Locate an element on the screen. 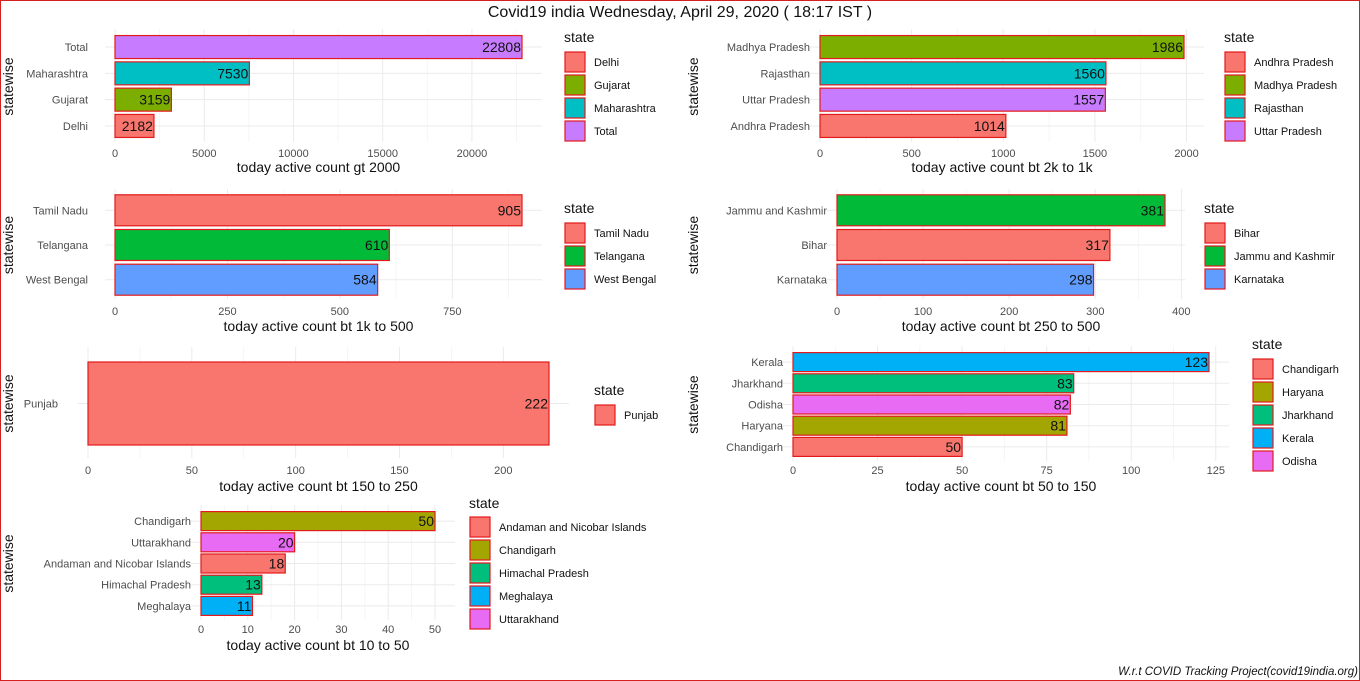 Image resolution: width=1360 pixels, height=681 pixels. data-label-total: 22808 is located at coordinates (501, 47).